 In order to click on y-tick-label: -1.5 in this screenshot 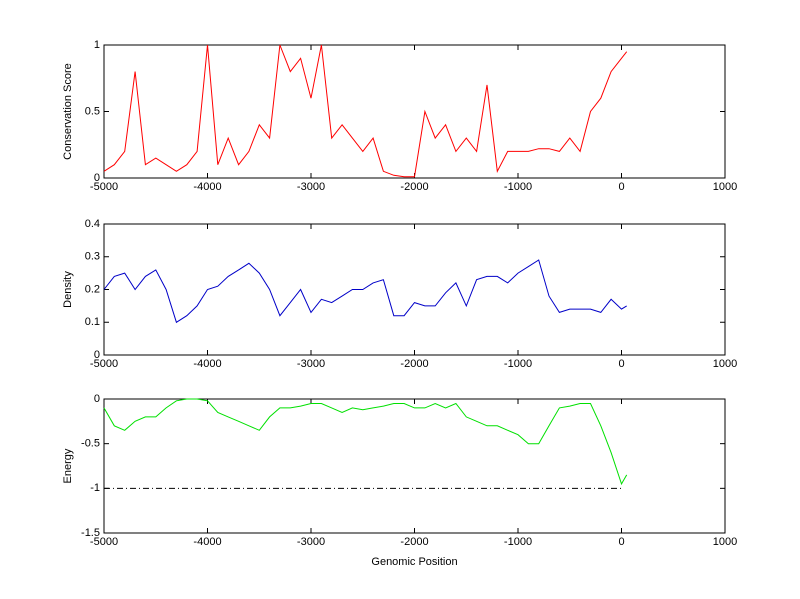, I will do `click(90, 533)`.